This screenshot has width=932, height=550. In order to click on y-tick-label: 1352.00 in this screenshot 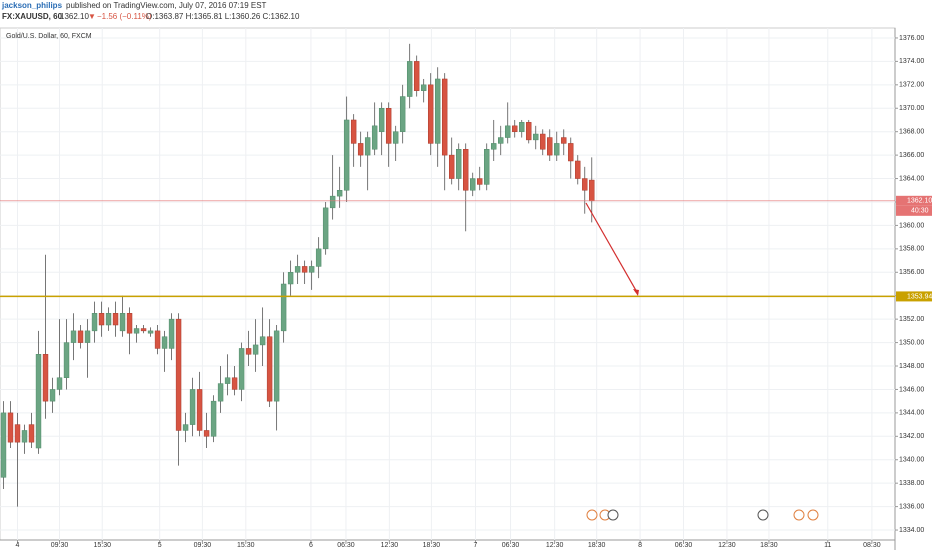, I will do `click(911, 319)`.